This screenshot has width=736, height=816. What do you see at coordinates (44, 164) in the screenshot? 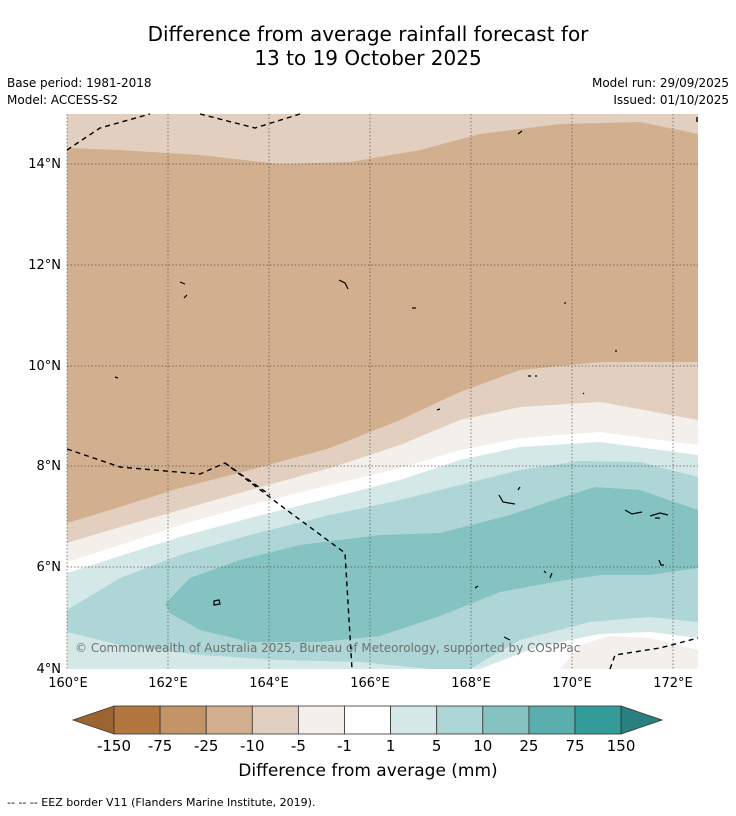
I see `y-tick-0: 14°N` at bounding box center [44, 164].